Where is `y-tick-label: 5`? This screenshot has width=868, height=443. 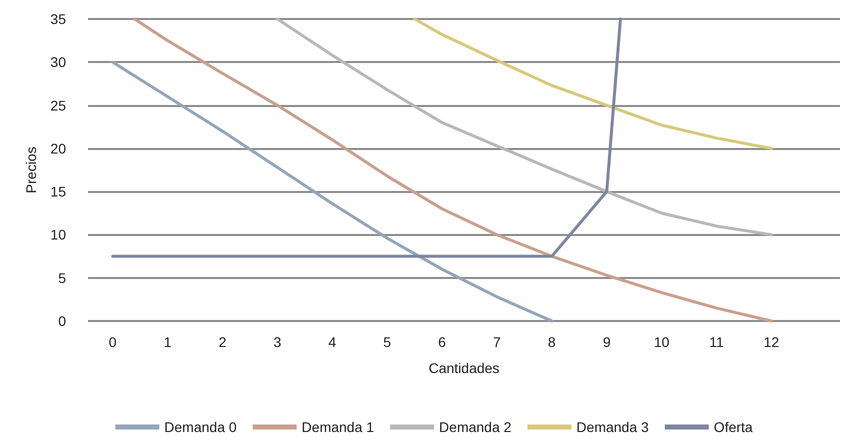 y-tick-label: 5 is located at coordinates (62, 278).